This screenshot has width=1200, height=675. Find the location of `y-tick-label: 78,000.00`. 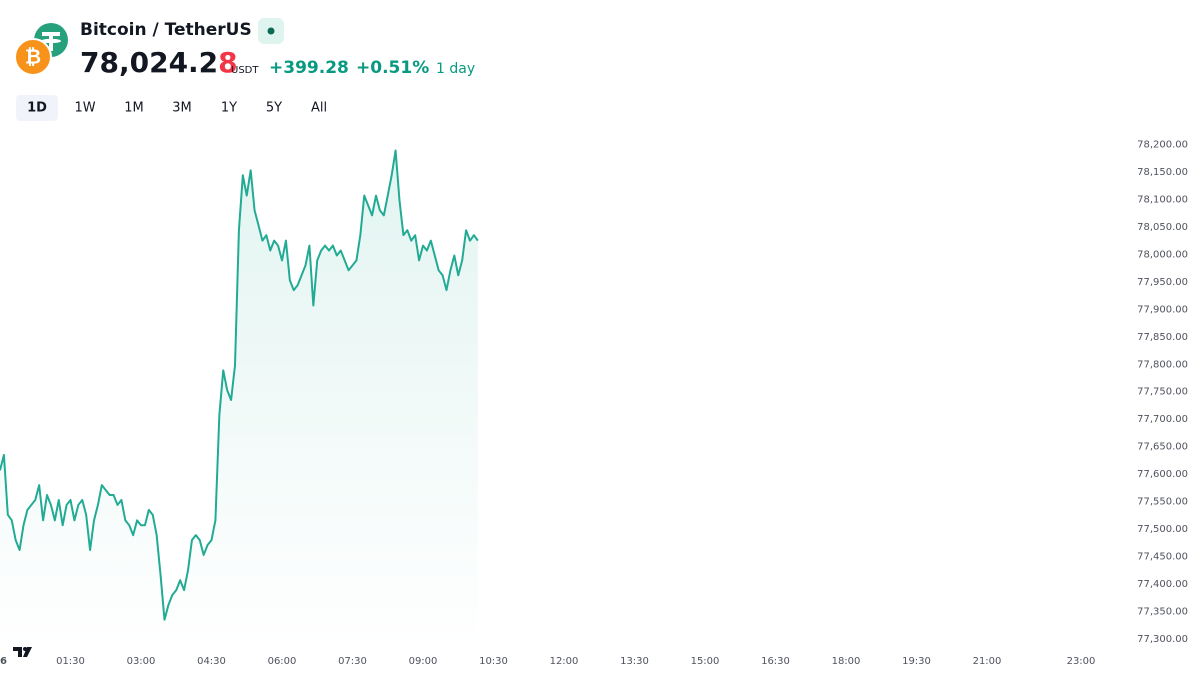

y-tick-label: 78,000.00 is located at coordinates (1162, 254).